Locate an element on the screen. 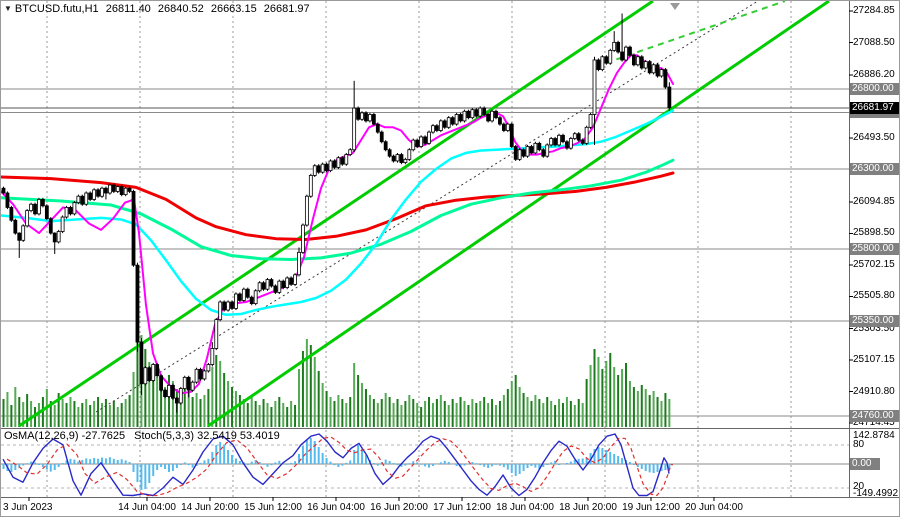  osma-zero-tag: 0.00 is located at coordinates (865, 464).